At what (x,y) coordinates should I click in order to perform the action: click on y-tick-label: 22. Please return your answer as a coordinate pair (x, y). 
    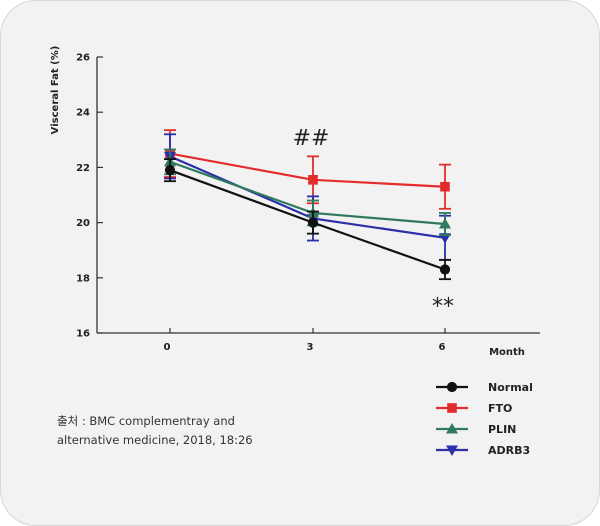
    Looking at the image, I should click on (83, 168).